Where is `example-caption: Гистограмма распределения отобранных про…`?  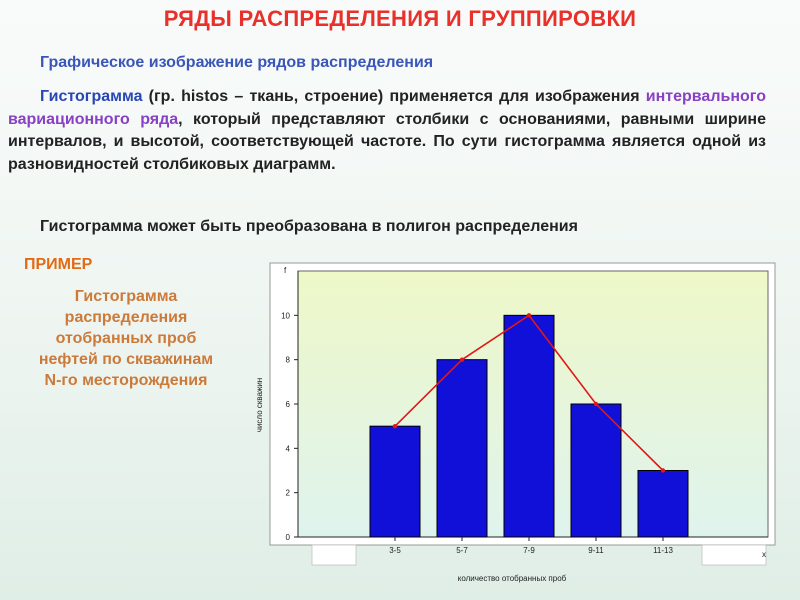
example-caption: Гистограмма распределения отобранных про… is located at coordinates (126, 338).